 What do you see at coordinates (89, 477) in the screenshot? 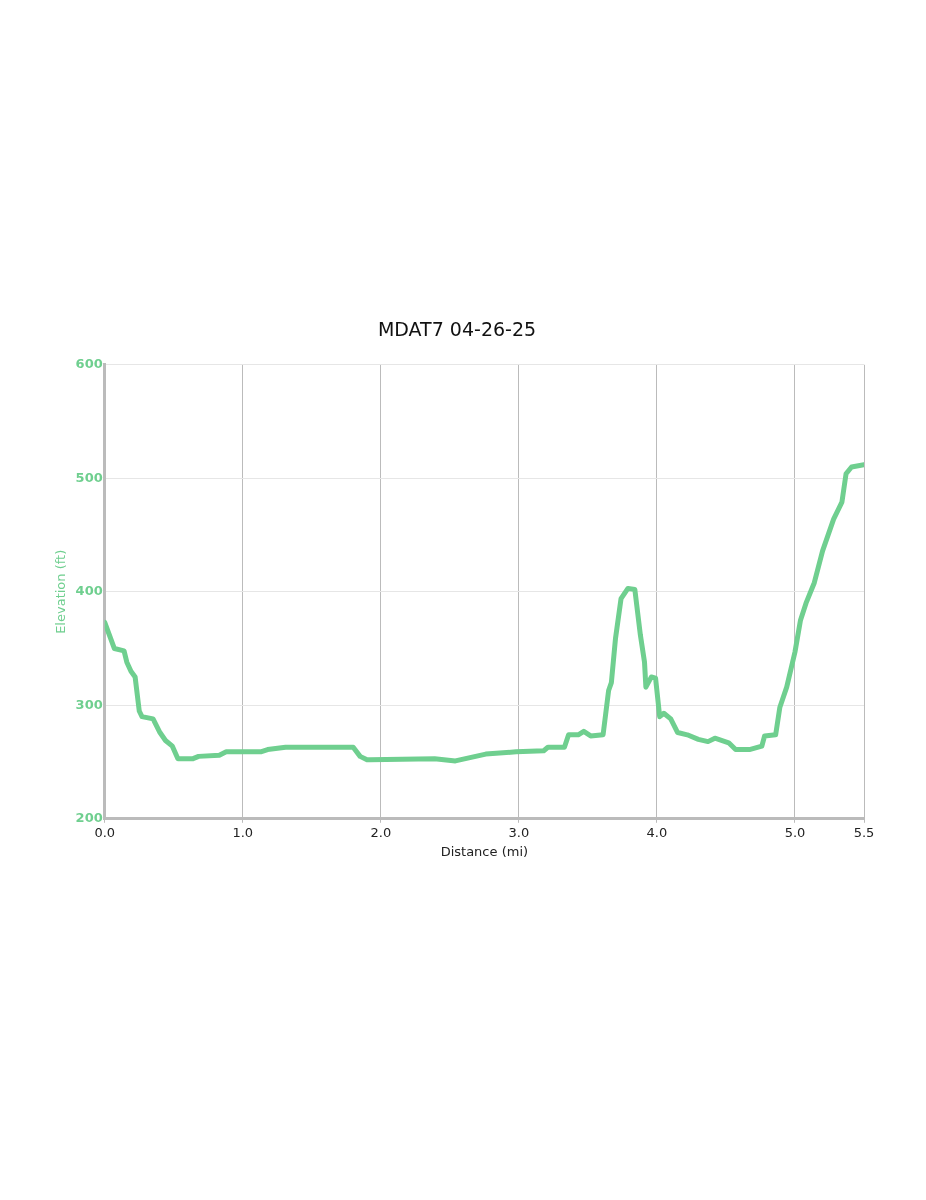
I see `y-tick-label: 500` at bounding box center [89, 477].